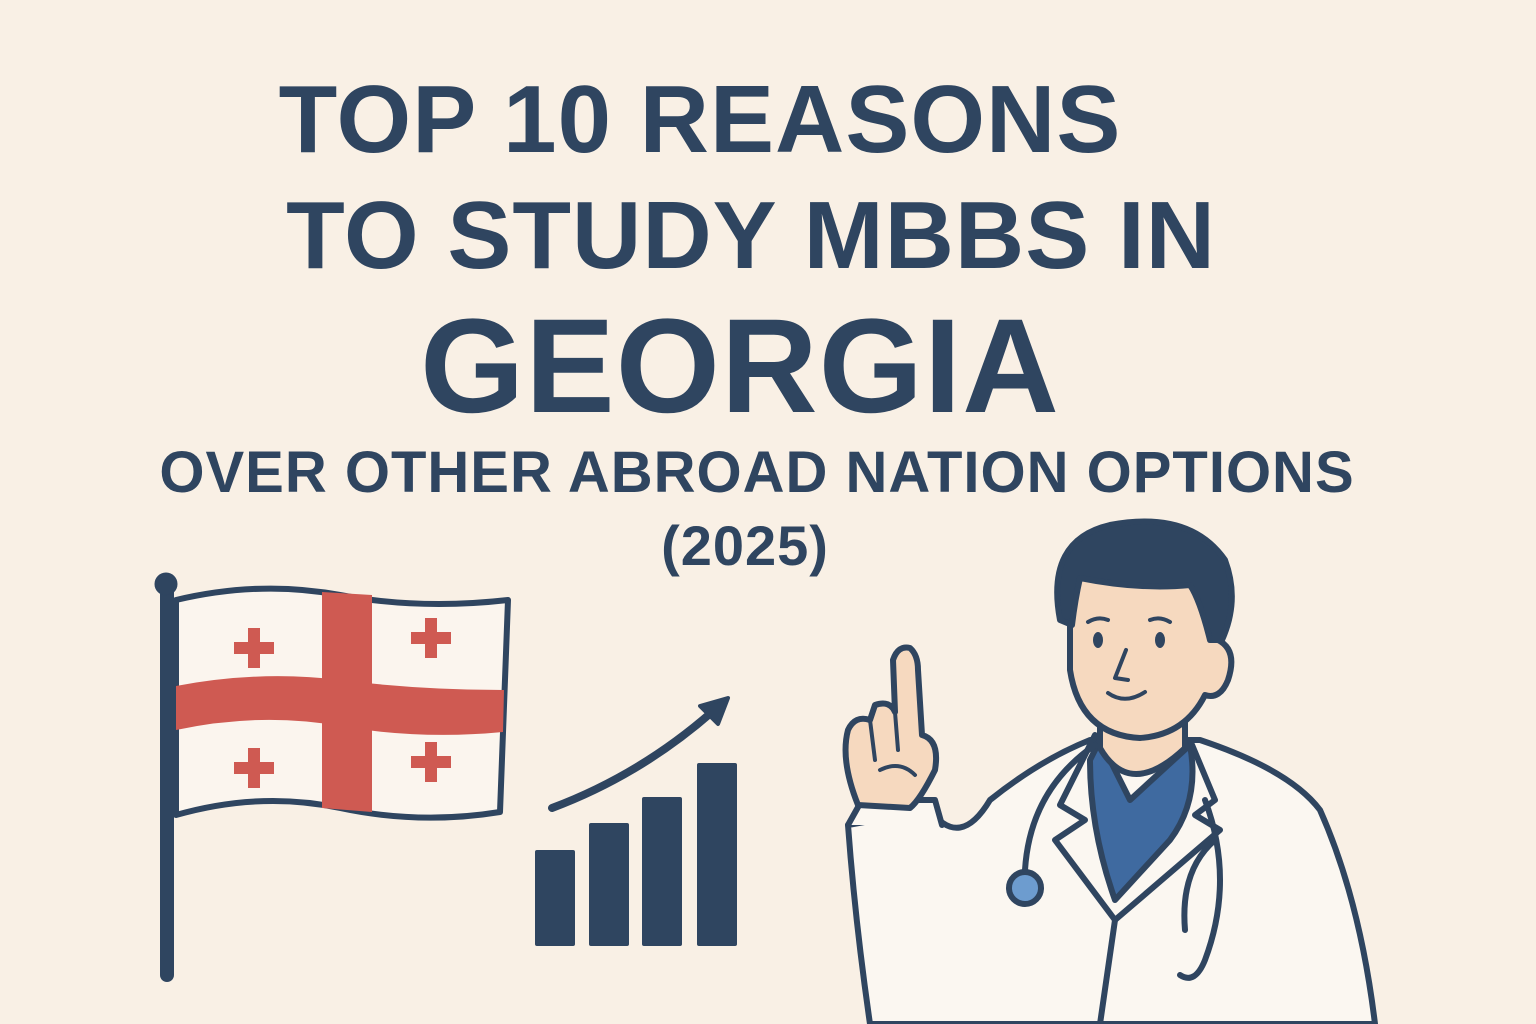 This screenshot has width=1536, height=1024. I want to click on subtitle: OVER OTHER ABROAD NATION OPTIONS, so click(757, 472).